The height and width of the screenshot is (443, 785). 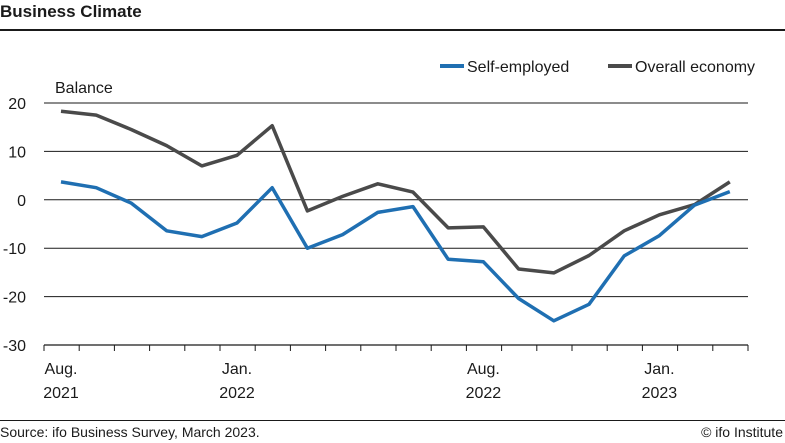 What do you see at coordinates (14, 298) in the screenshot?
I see `y-tick-label: -20` at bounding box center [14, 298].